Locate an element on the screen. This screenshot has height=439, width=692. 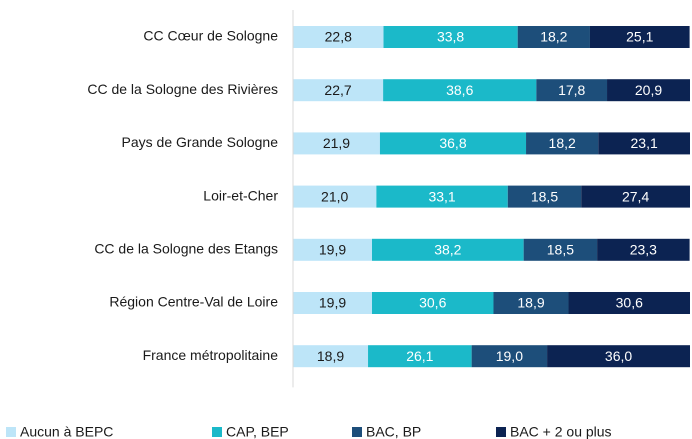
category-label: CC de la Sologne des Etangs is located at coordinates (186, 249).